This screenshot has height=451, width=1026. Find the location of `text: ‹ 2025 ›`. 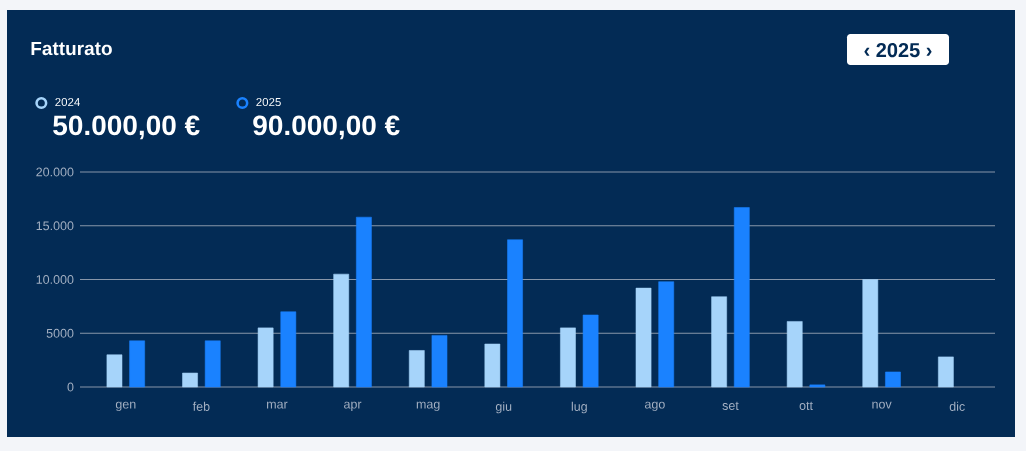

text: ‹ 2025 › is located at coordinates (898, 50).